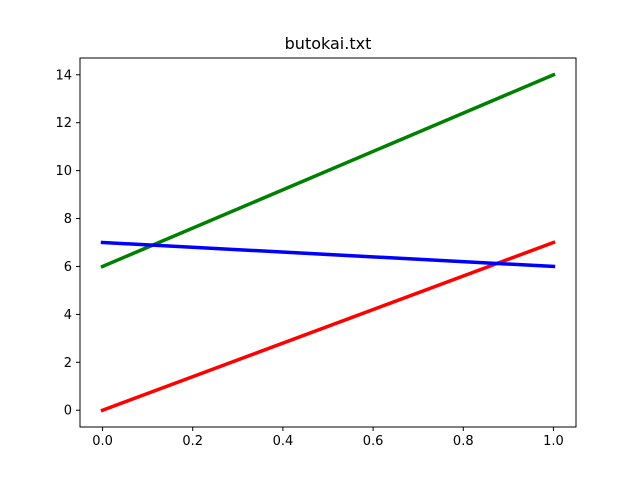  What do you see at coordinates (463, 441) in the screenshot?
I see `x-tick-label: 0.8` at bounding box center [463, 441].